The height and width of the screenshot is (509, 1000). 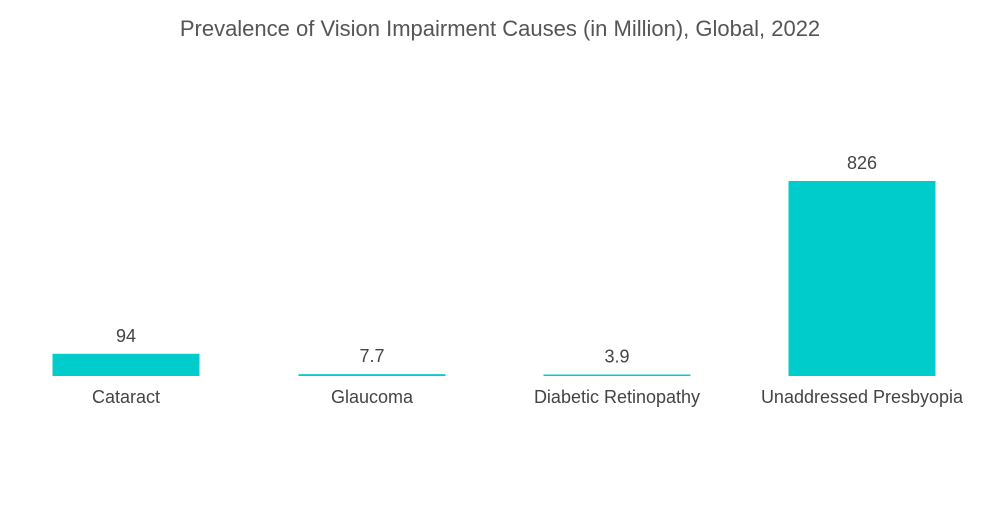 What do you see at coordinates (862, 278) in the screenshot?
I see `bar-unaddressed-presbyopia` at bounding box center [862, 278].